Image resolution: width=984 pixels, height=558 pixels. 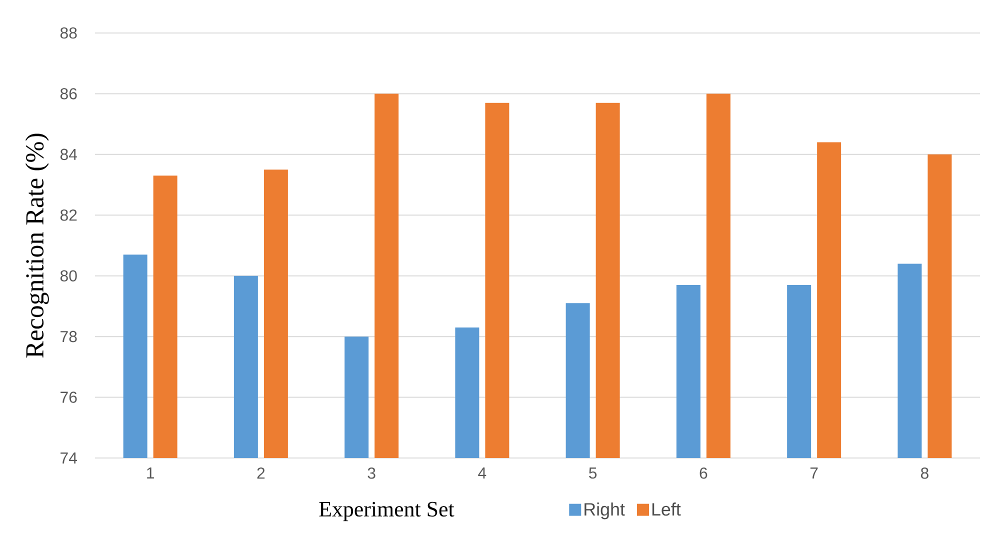 What do you see at coordinates (593, 473) in the screenshot?
I see `x-tick-label: 5` at bounding box center [593, 473].